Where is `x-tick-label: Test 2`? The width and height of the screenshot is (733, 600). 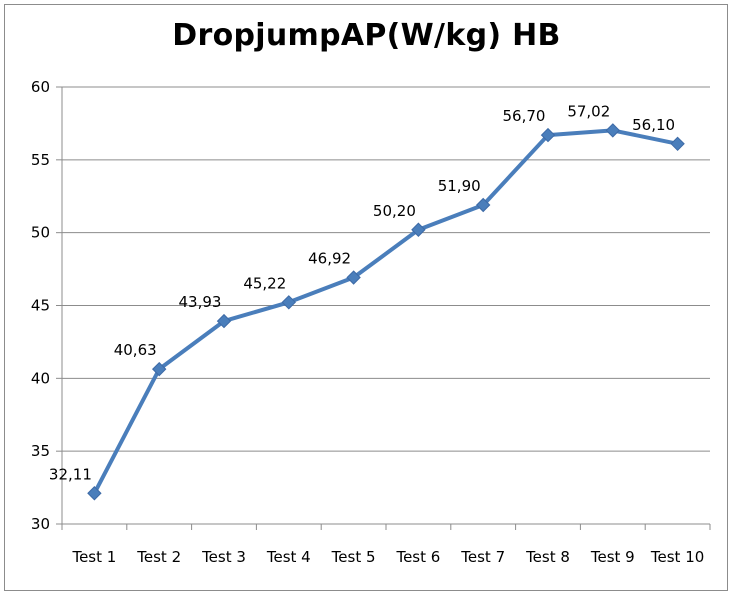
x-tick-label: Test 2 is located at coordinates (158, 557).